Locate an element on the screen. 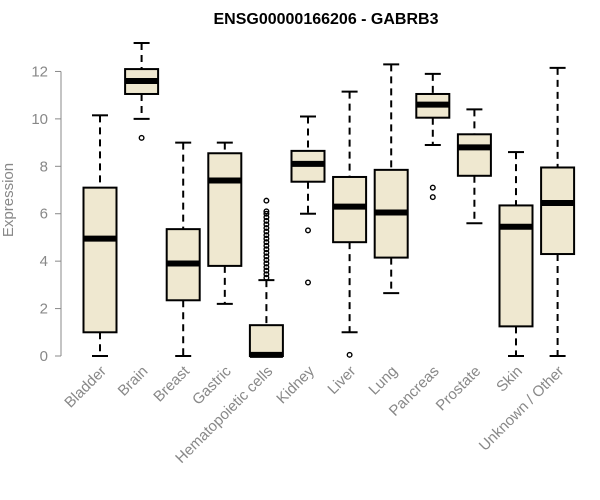 Image resolution: width=600 pixels, height=500 pixels. chart-title: ENSG00000166206 - GABRB3 is located at coordinates (325, 19).